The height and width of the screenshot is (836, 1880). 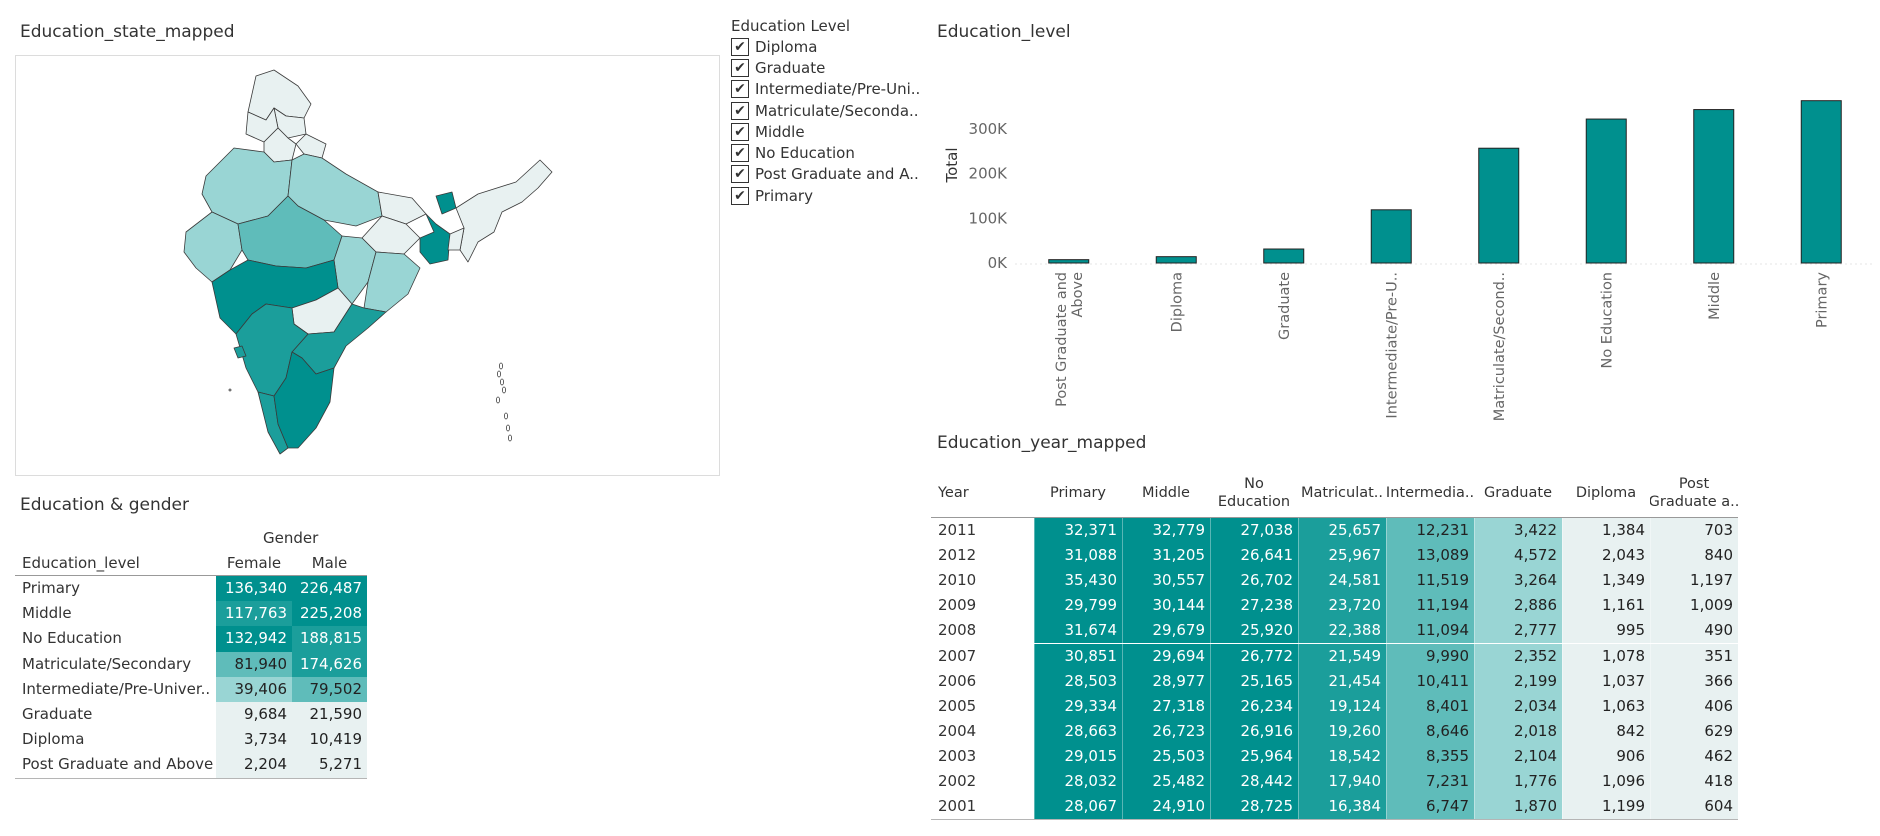 I want to click on table-cell: 136,340, so click(x=254, y=589).